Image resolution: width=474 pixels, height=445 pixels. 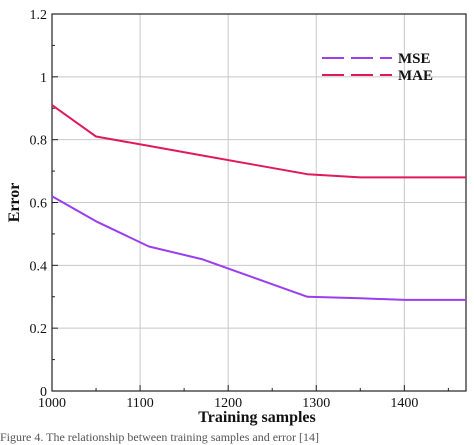 I want to click on y-axis-title: Error, so click(x=14, y=203).